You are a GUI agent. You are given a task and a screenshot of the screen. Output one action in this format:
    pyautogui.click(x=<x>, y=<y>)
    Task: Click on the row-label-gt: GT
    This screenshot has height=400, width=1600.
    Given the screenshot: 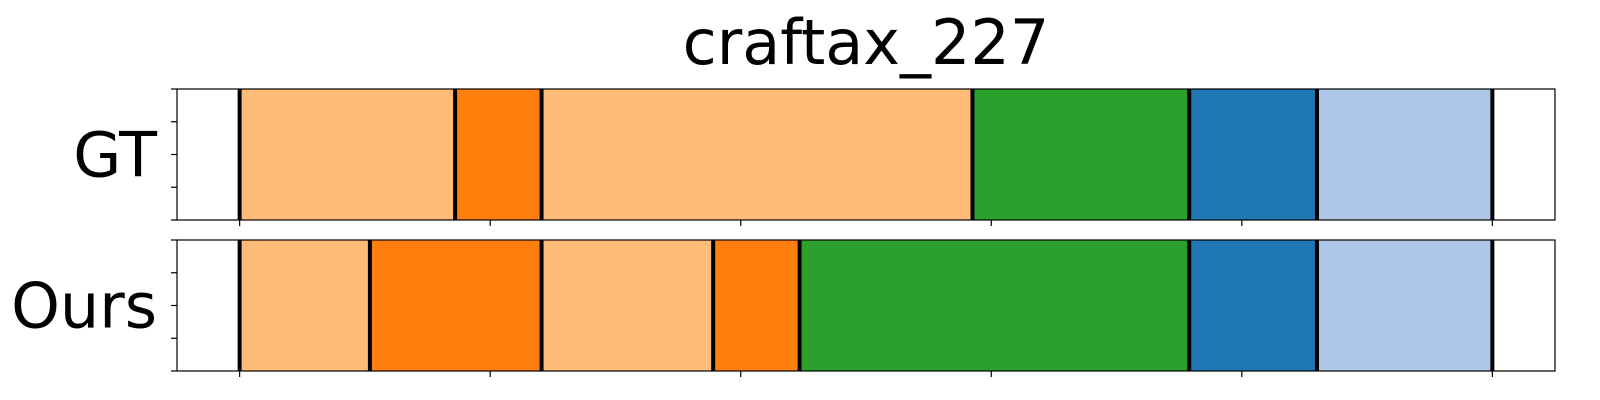 What is the action you would take?
    pyautogui.click(x=115, y=155)
    